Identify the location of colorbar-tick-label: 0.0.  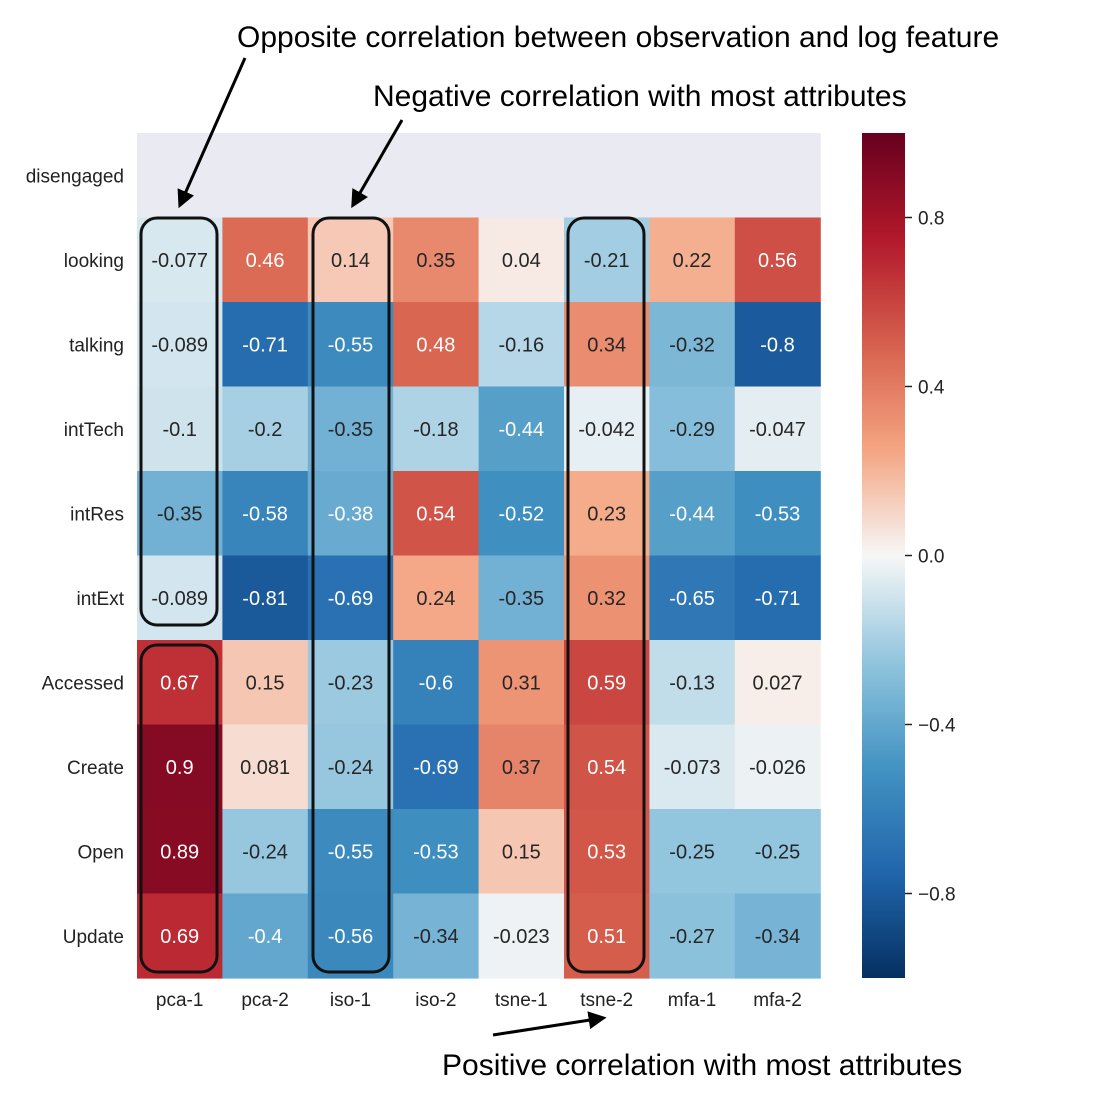
(931, 557).